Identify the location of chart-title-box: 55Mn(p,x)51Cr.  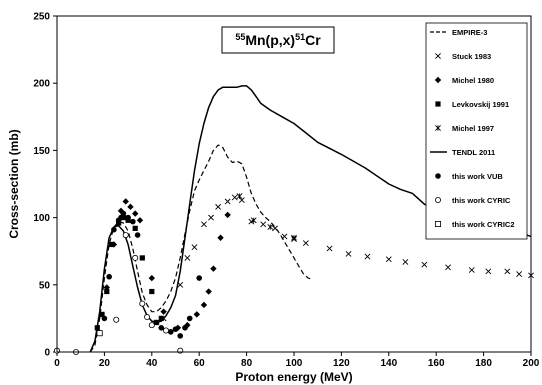
(278, 40).